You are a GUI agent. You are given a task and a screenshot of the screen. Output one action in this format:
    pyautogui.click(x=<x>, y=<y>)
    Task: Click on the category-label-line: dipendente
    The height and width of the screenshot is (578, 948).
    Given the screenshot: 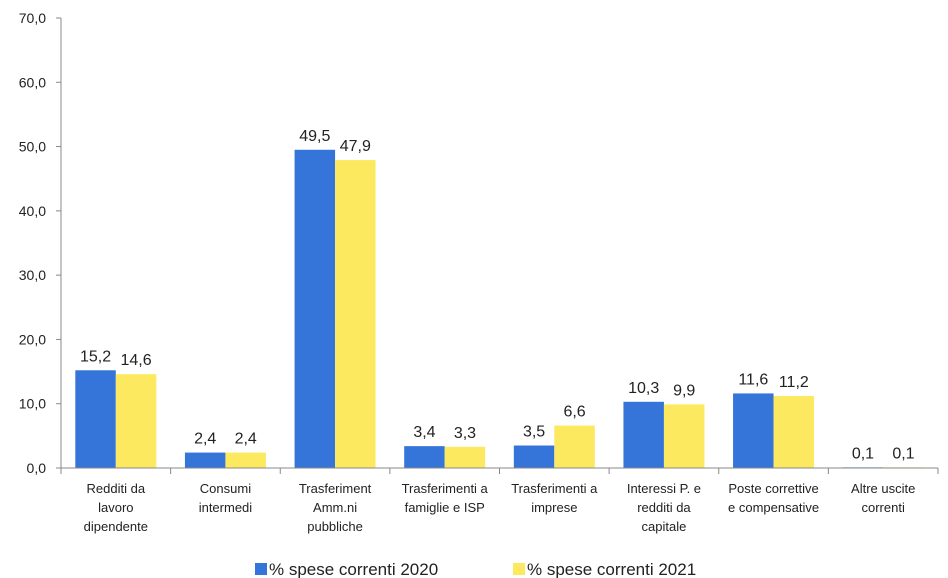 What is the action you would take?
    pyautogui.click(x=116, y=526)
    